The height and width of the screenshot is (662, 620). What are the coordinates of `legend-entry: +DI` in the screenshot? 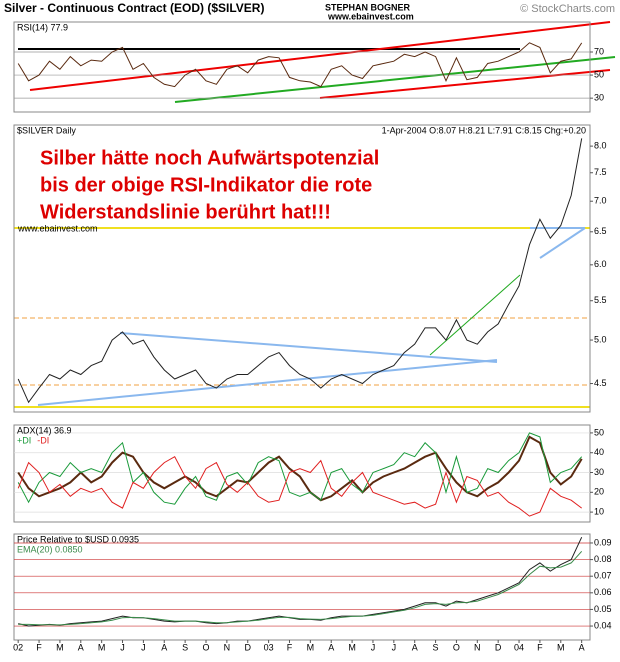 It's located at (24, 440).